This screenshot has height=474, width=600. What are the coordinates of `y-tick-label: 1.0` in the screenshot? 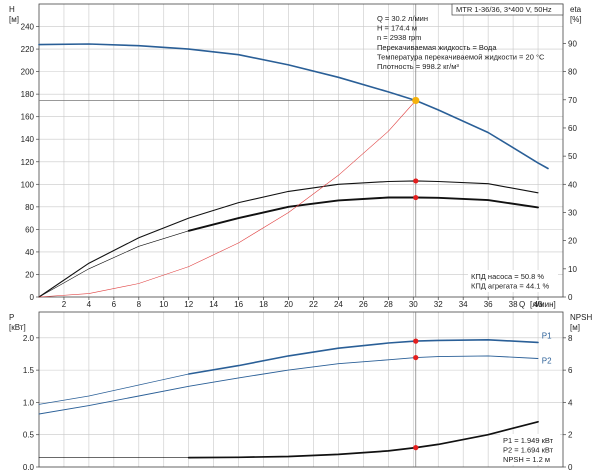 It's located at (29, 402).